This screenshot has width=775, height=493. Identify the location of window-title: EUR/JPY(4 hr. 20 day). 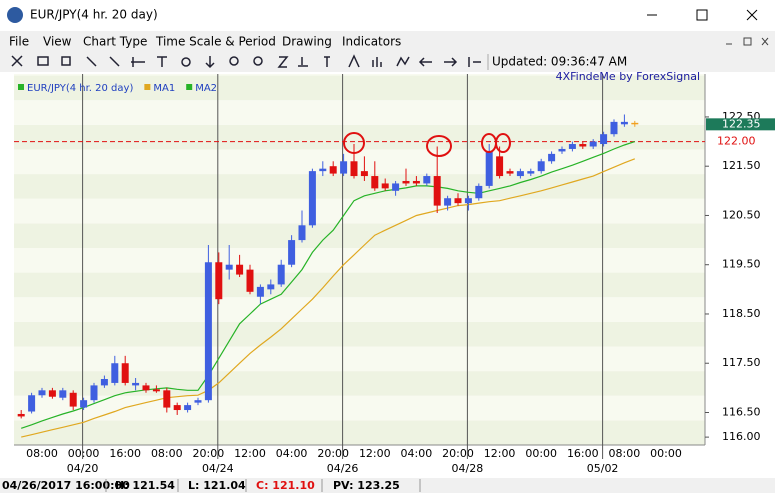
(94, 15).